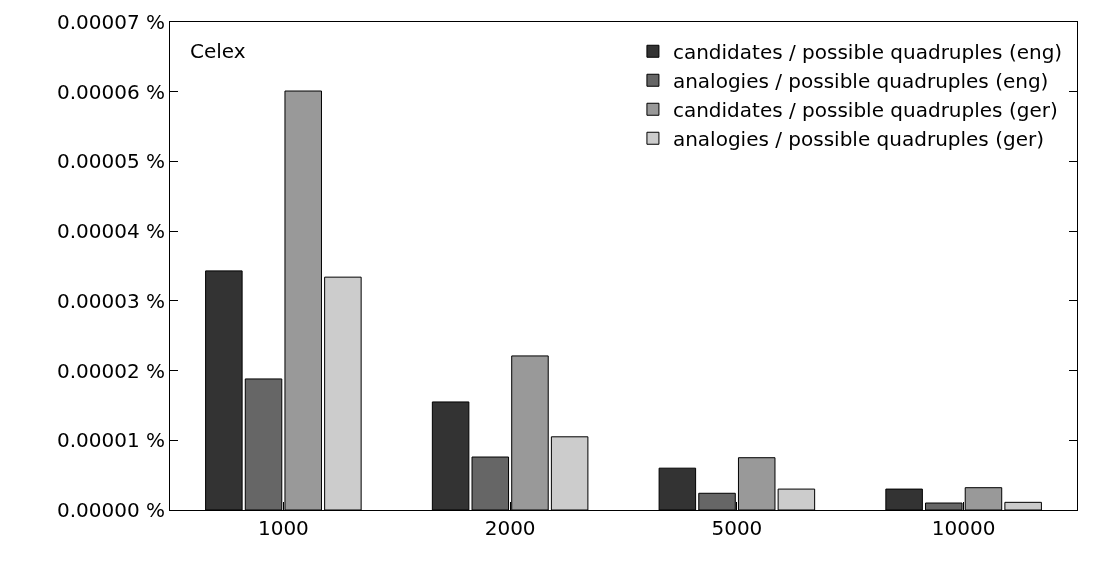  Describe the element at coordinates (737, 528) in the screenshot. I see `x-tick-label: 5000` at that location.